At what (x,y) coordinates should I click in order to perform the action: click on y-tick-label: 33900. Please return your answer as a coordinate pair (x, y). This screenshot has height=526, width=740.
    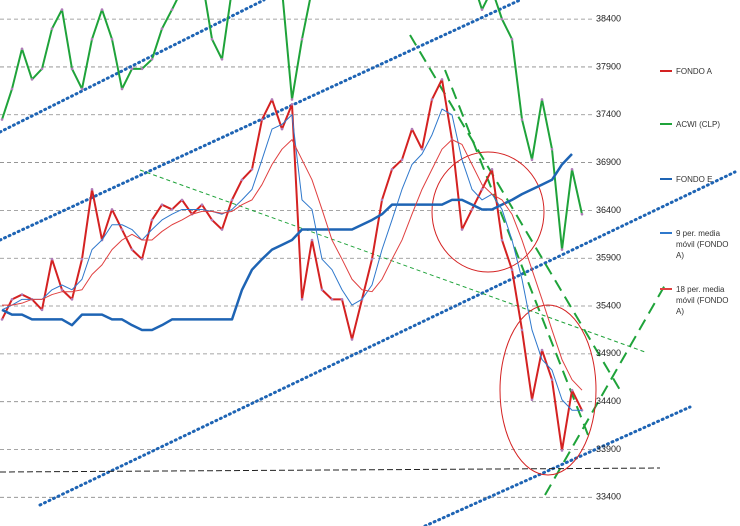
    Looking at the image, I should click on (608, 449).